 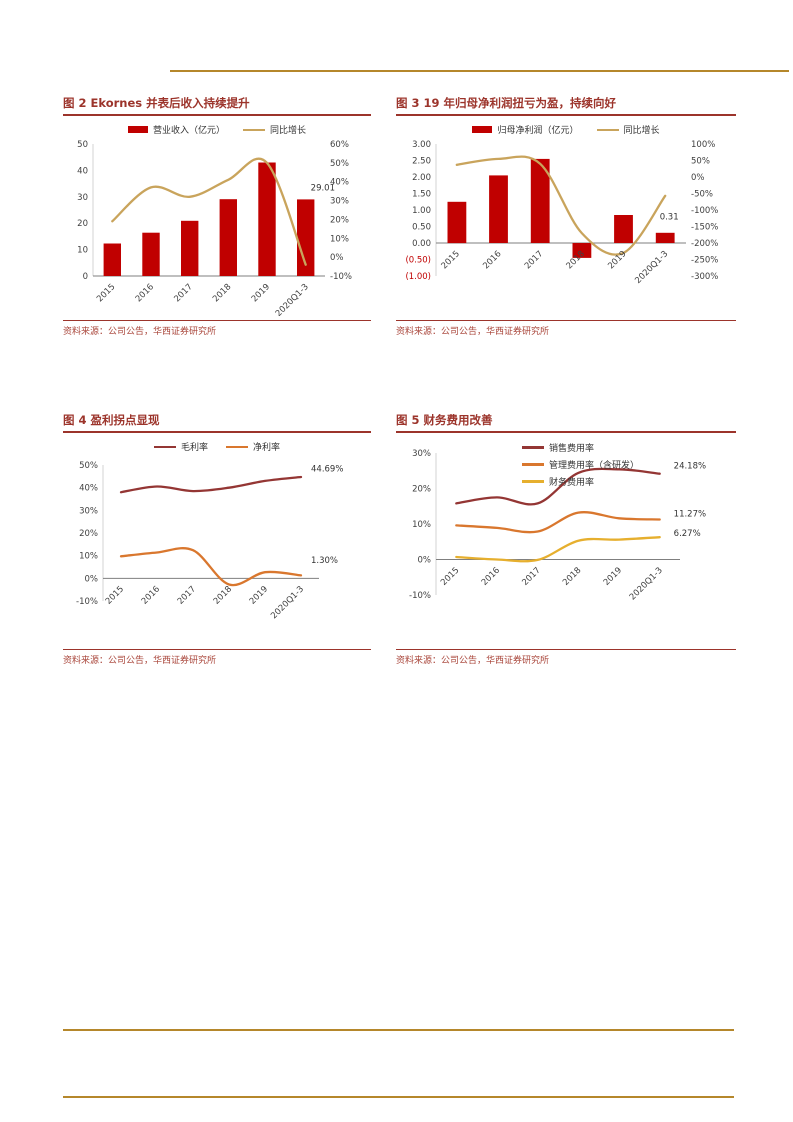 I want to click on legend-label: 净利率, so click(x=267, y=448).